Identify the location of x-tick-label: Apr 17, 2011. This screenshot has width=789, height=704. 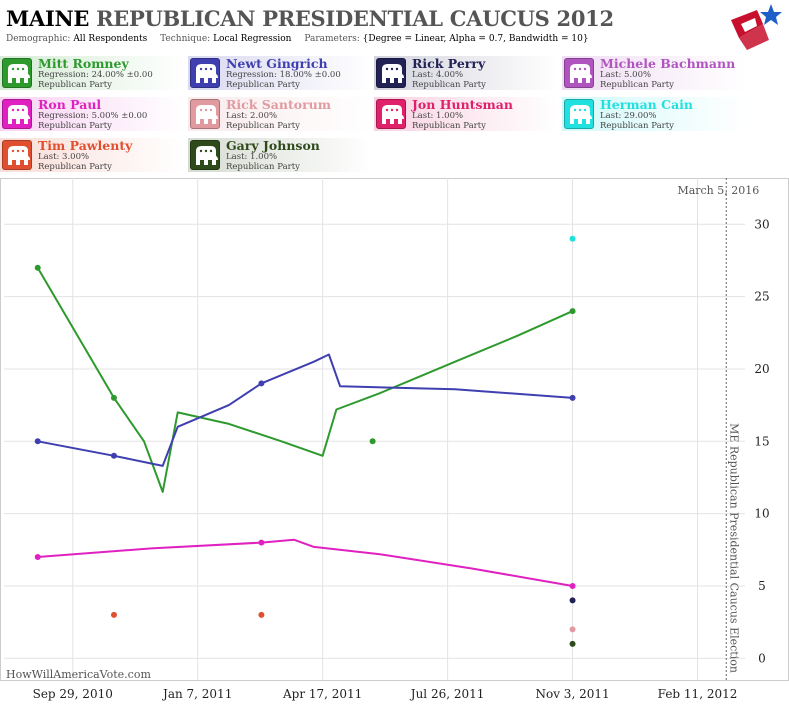
(322, 694).